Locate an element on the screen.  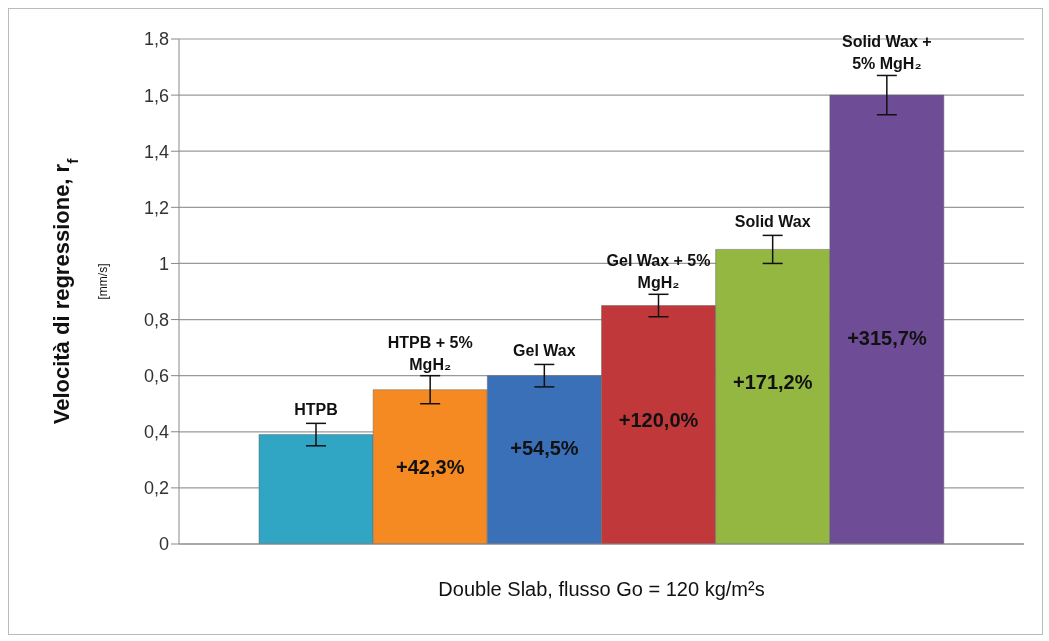
y-tick-label: 0,8 is located at coordinates (156, 319).